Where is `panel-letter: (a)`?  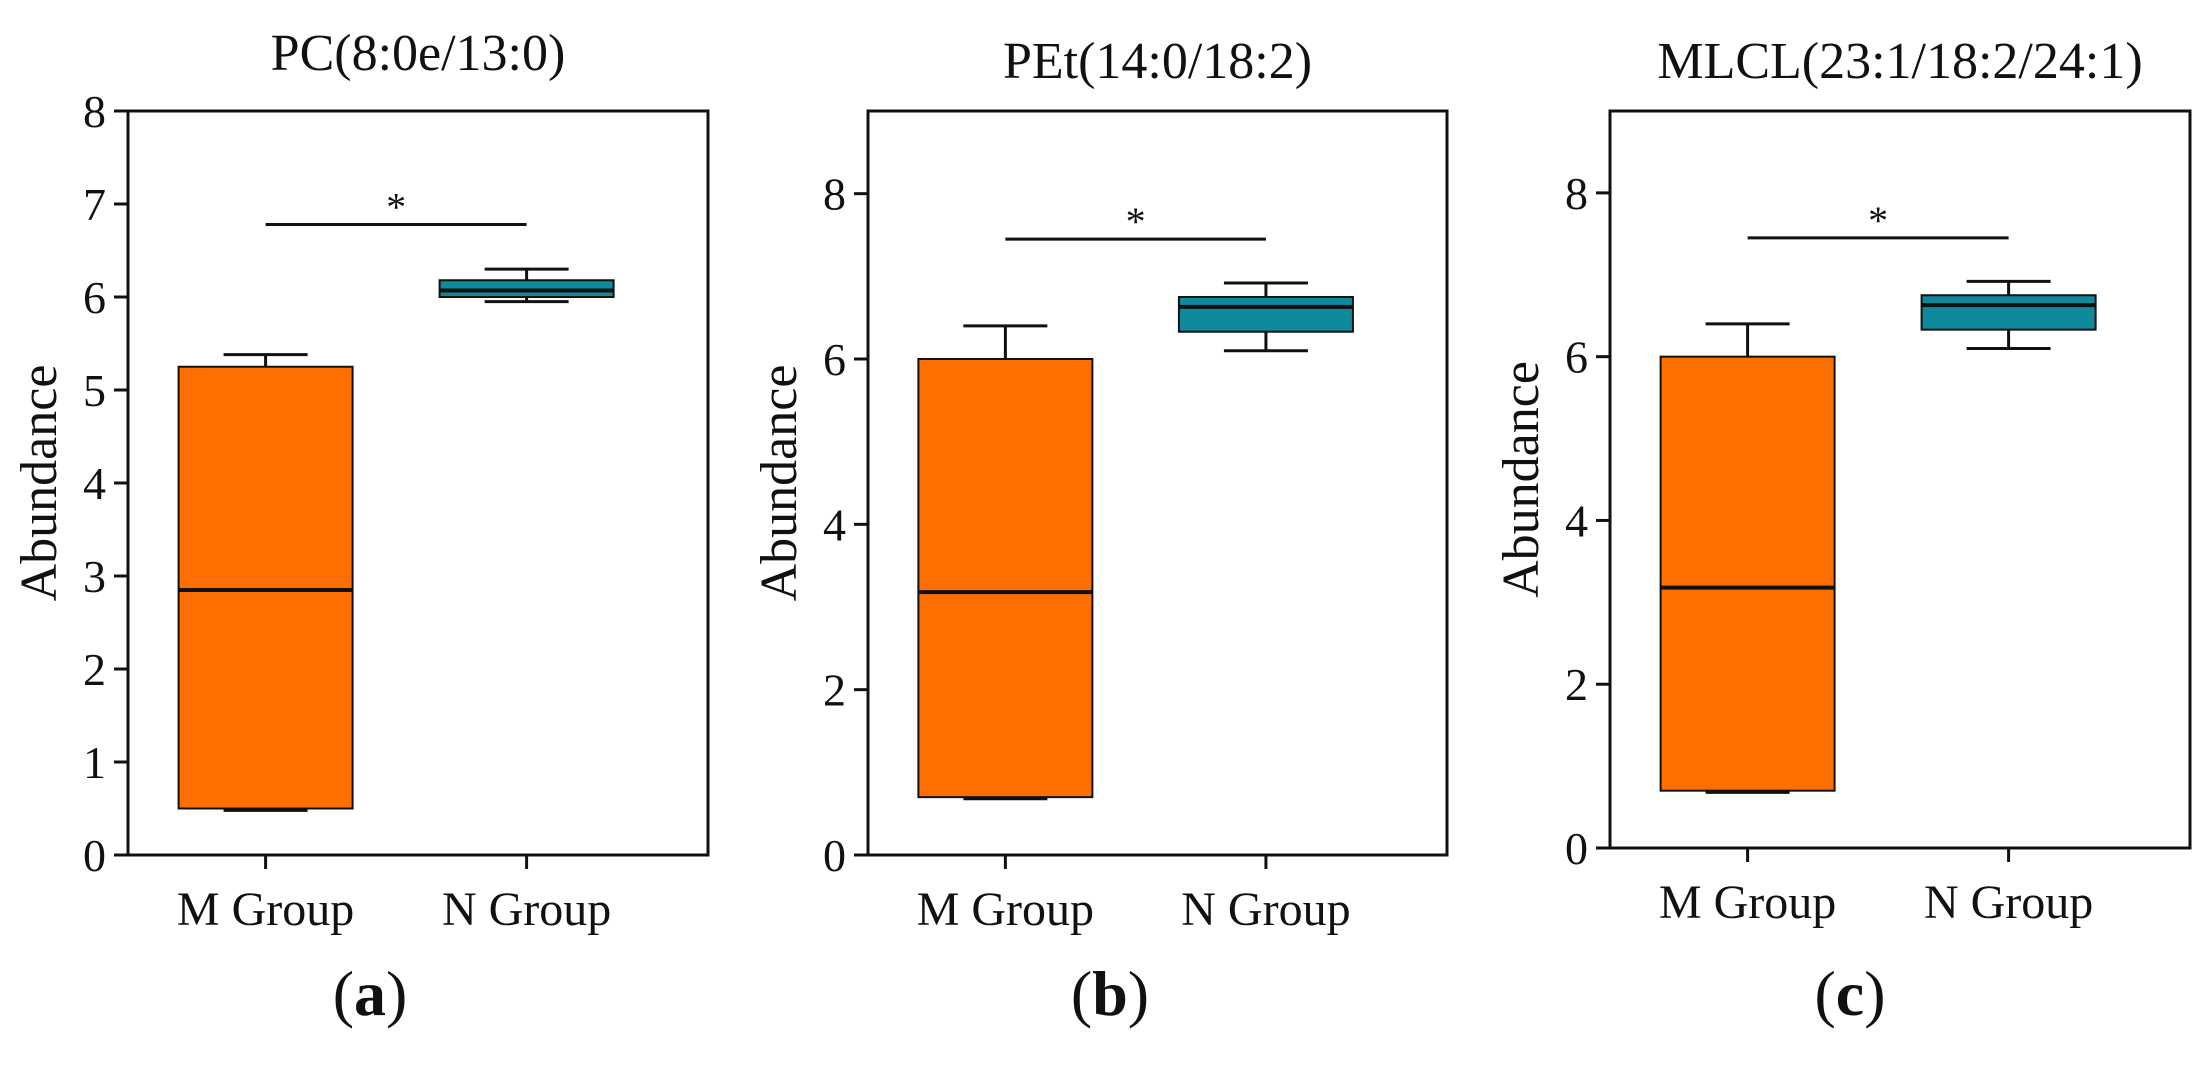 panel-letter: (a) is located at coordinates (370, 993).